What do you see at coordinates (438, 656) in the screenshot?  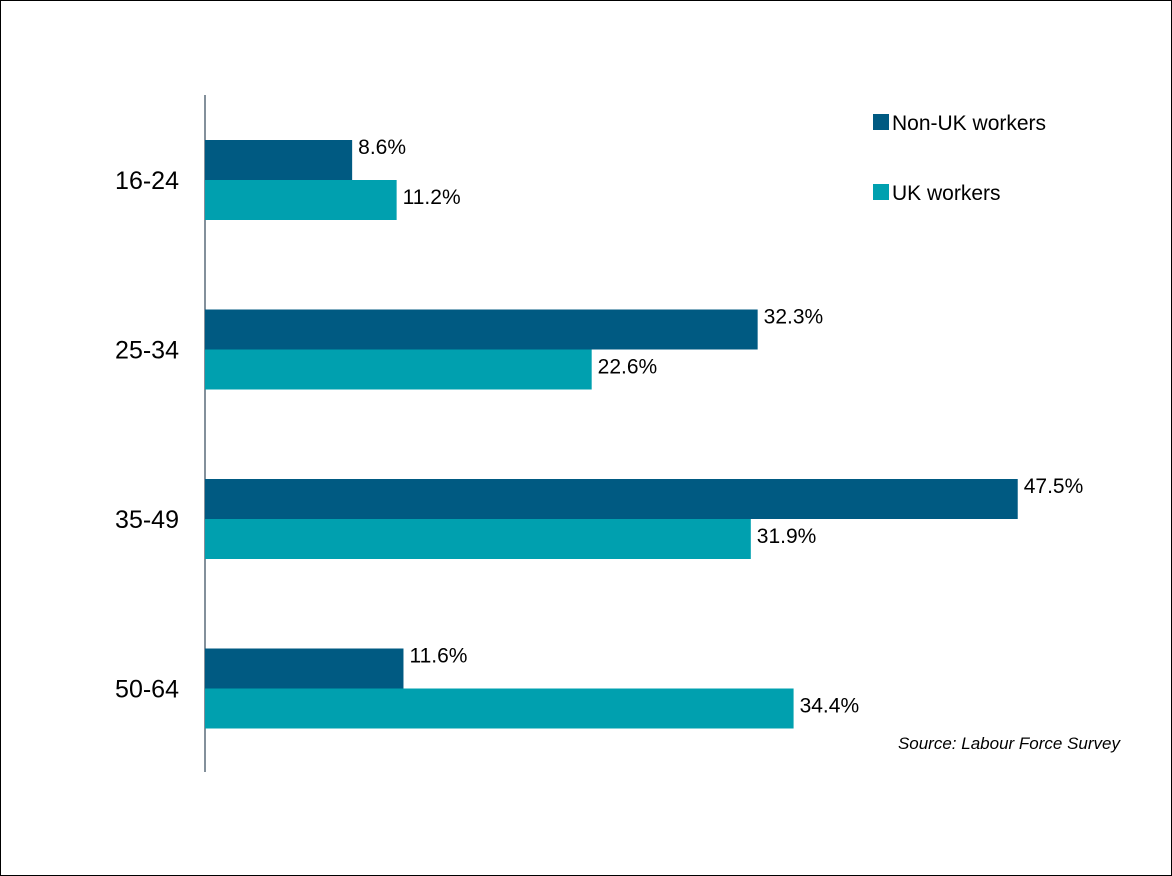 I see `data-label: 11.6%` at bounding box center [438, 656].